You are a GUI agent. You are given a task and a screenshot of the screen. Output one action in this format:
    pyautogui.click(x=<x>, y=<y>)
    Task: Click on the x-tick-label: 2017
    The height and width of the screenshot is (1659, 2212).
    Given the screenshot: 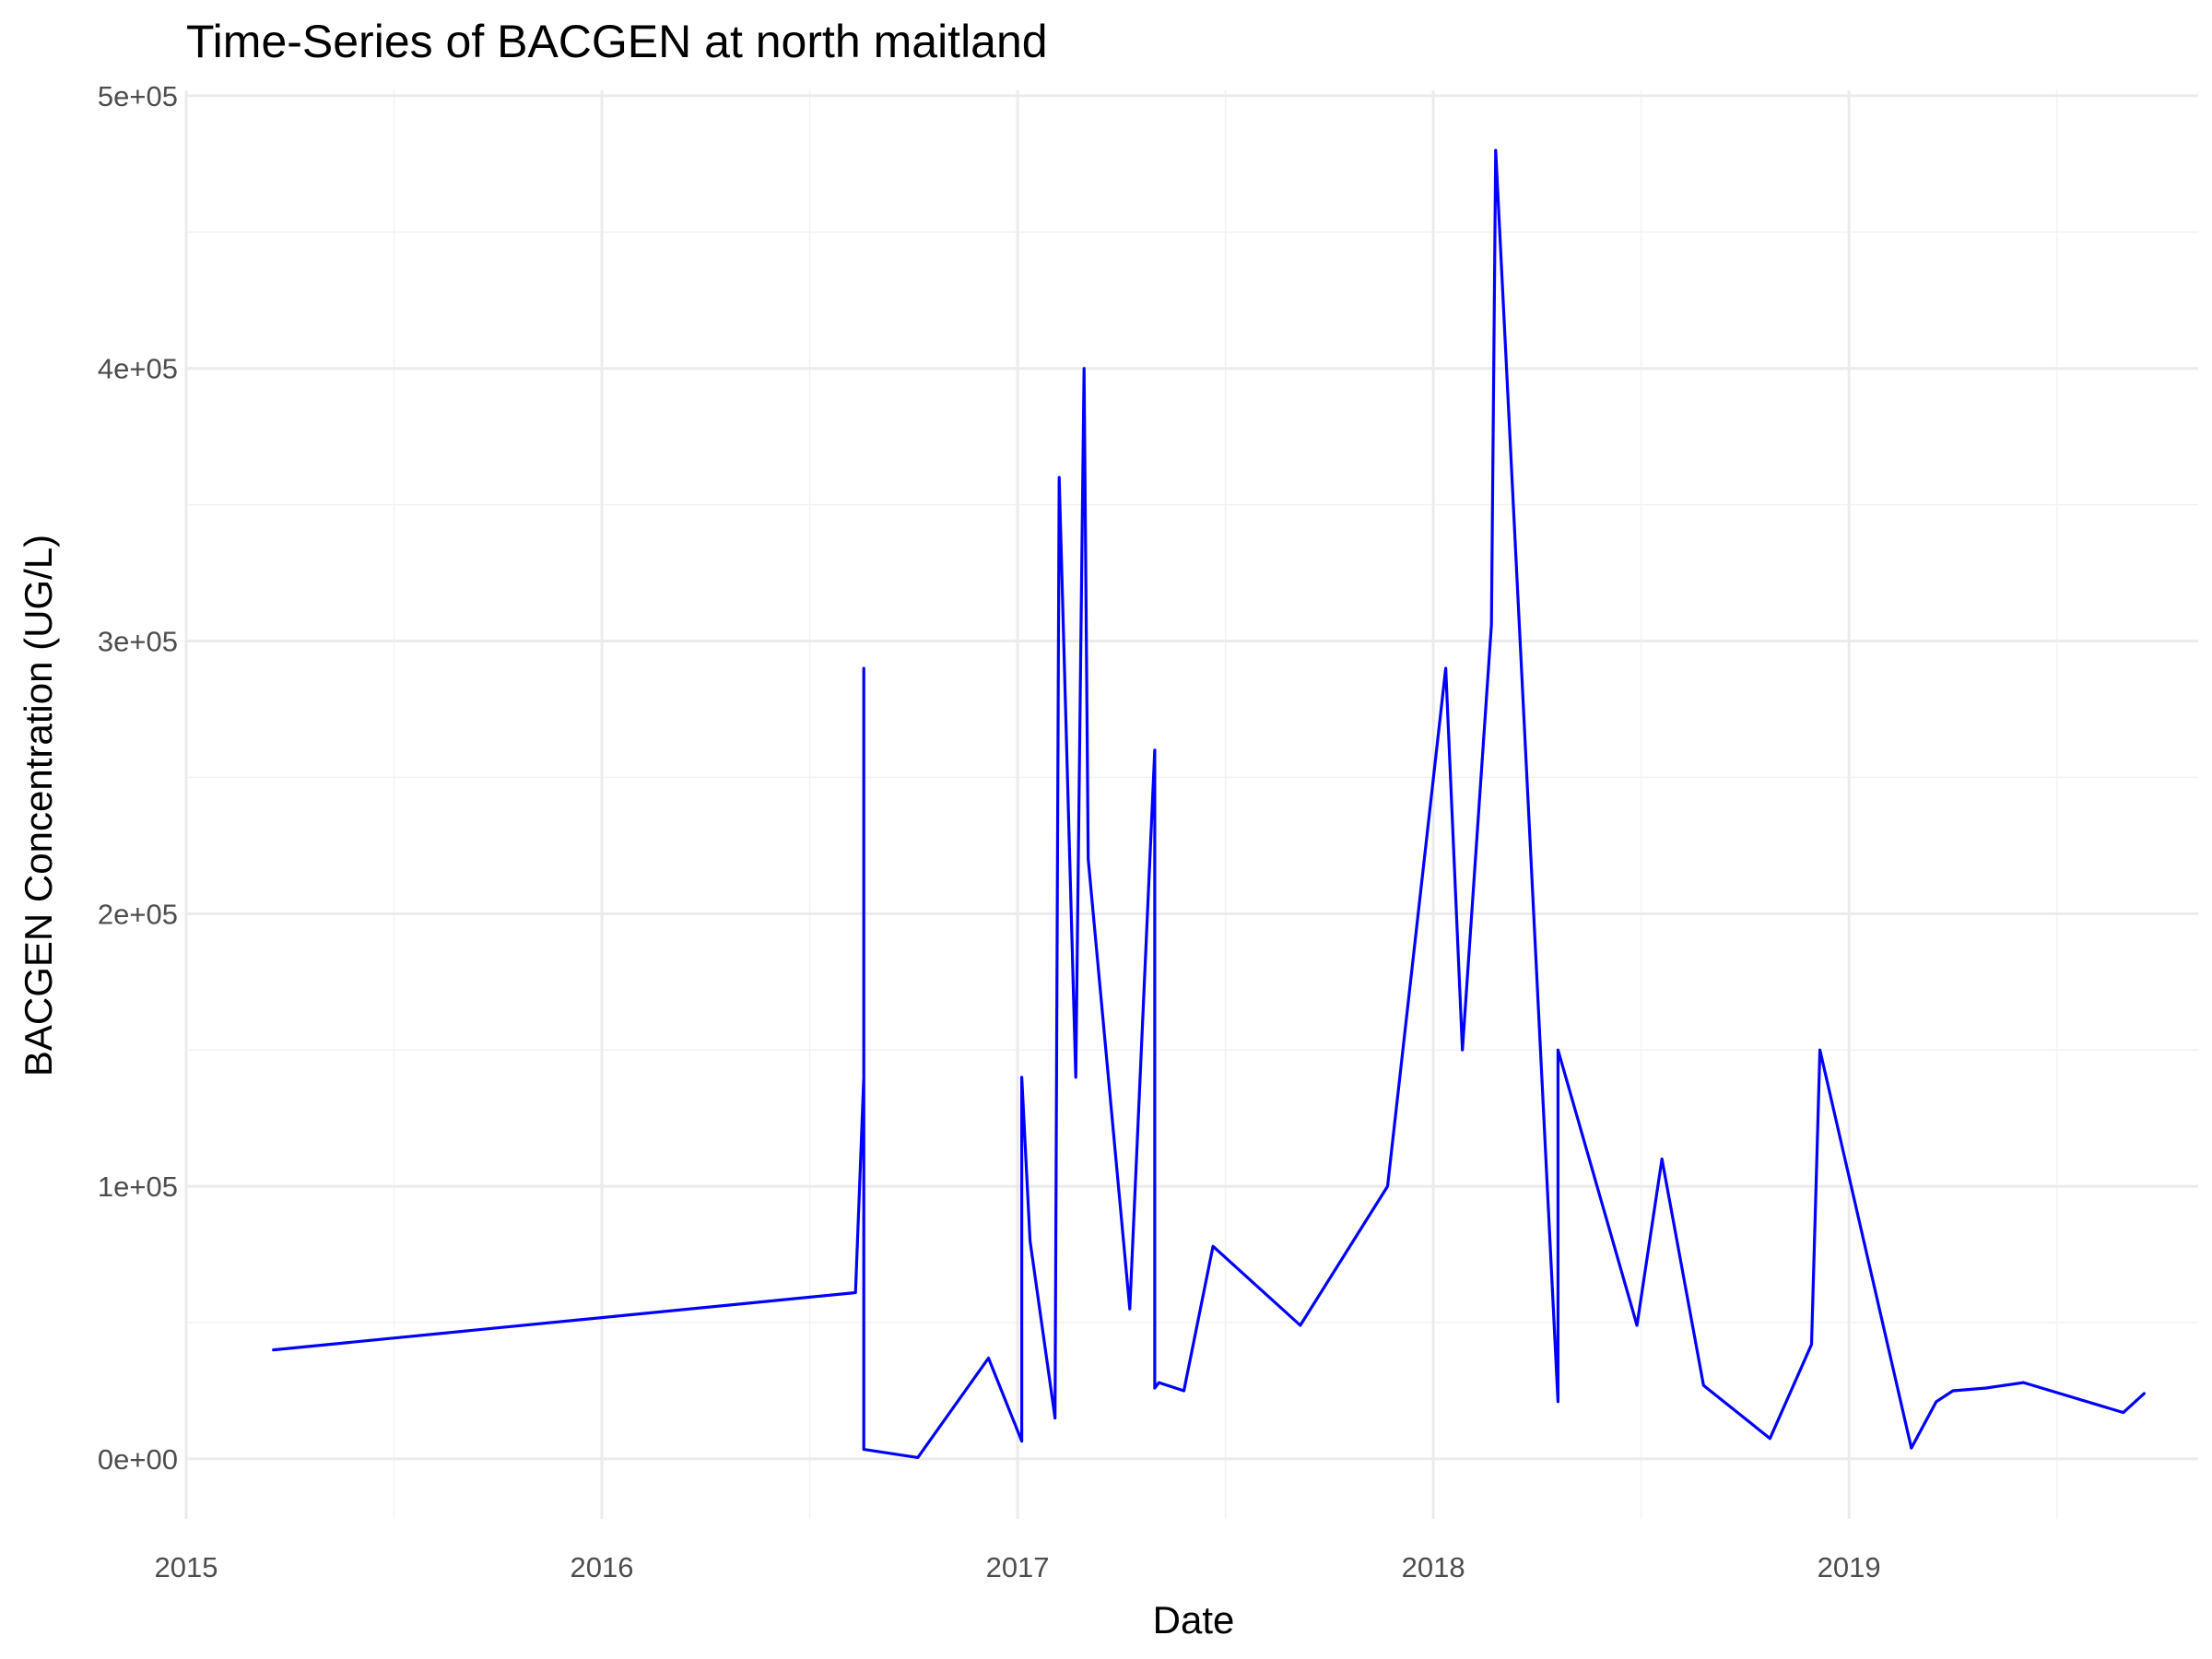 What is the action you would take?
    pyautogui.click(x=1018, y=1567)
    